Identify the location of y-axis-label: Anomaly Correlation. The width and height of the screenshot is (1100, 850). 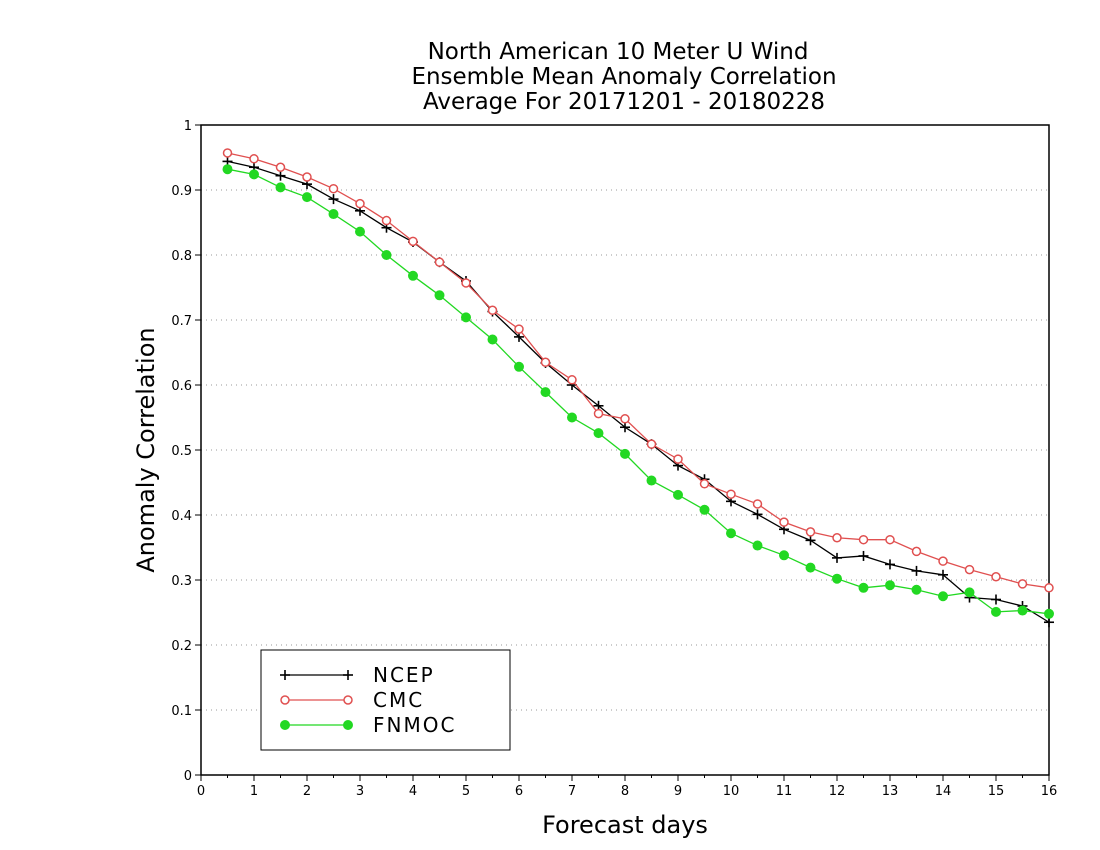
(146, 449).